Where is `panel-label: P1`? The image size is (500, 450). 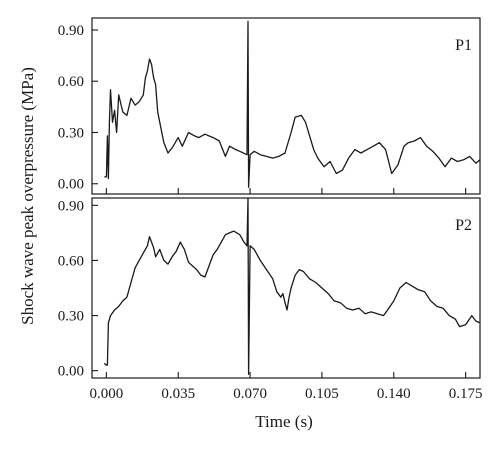 panel-label: P1 is located at coordinates (463, 45).